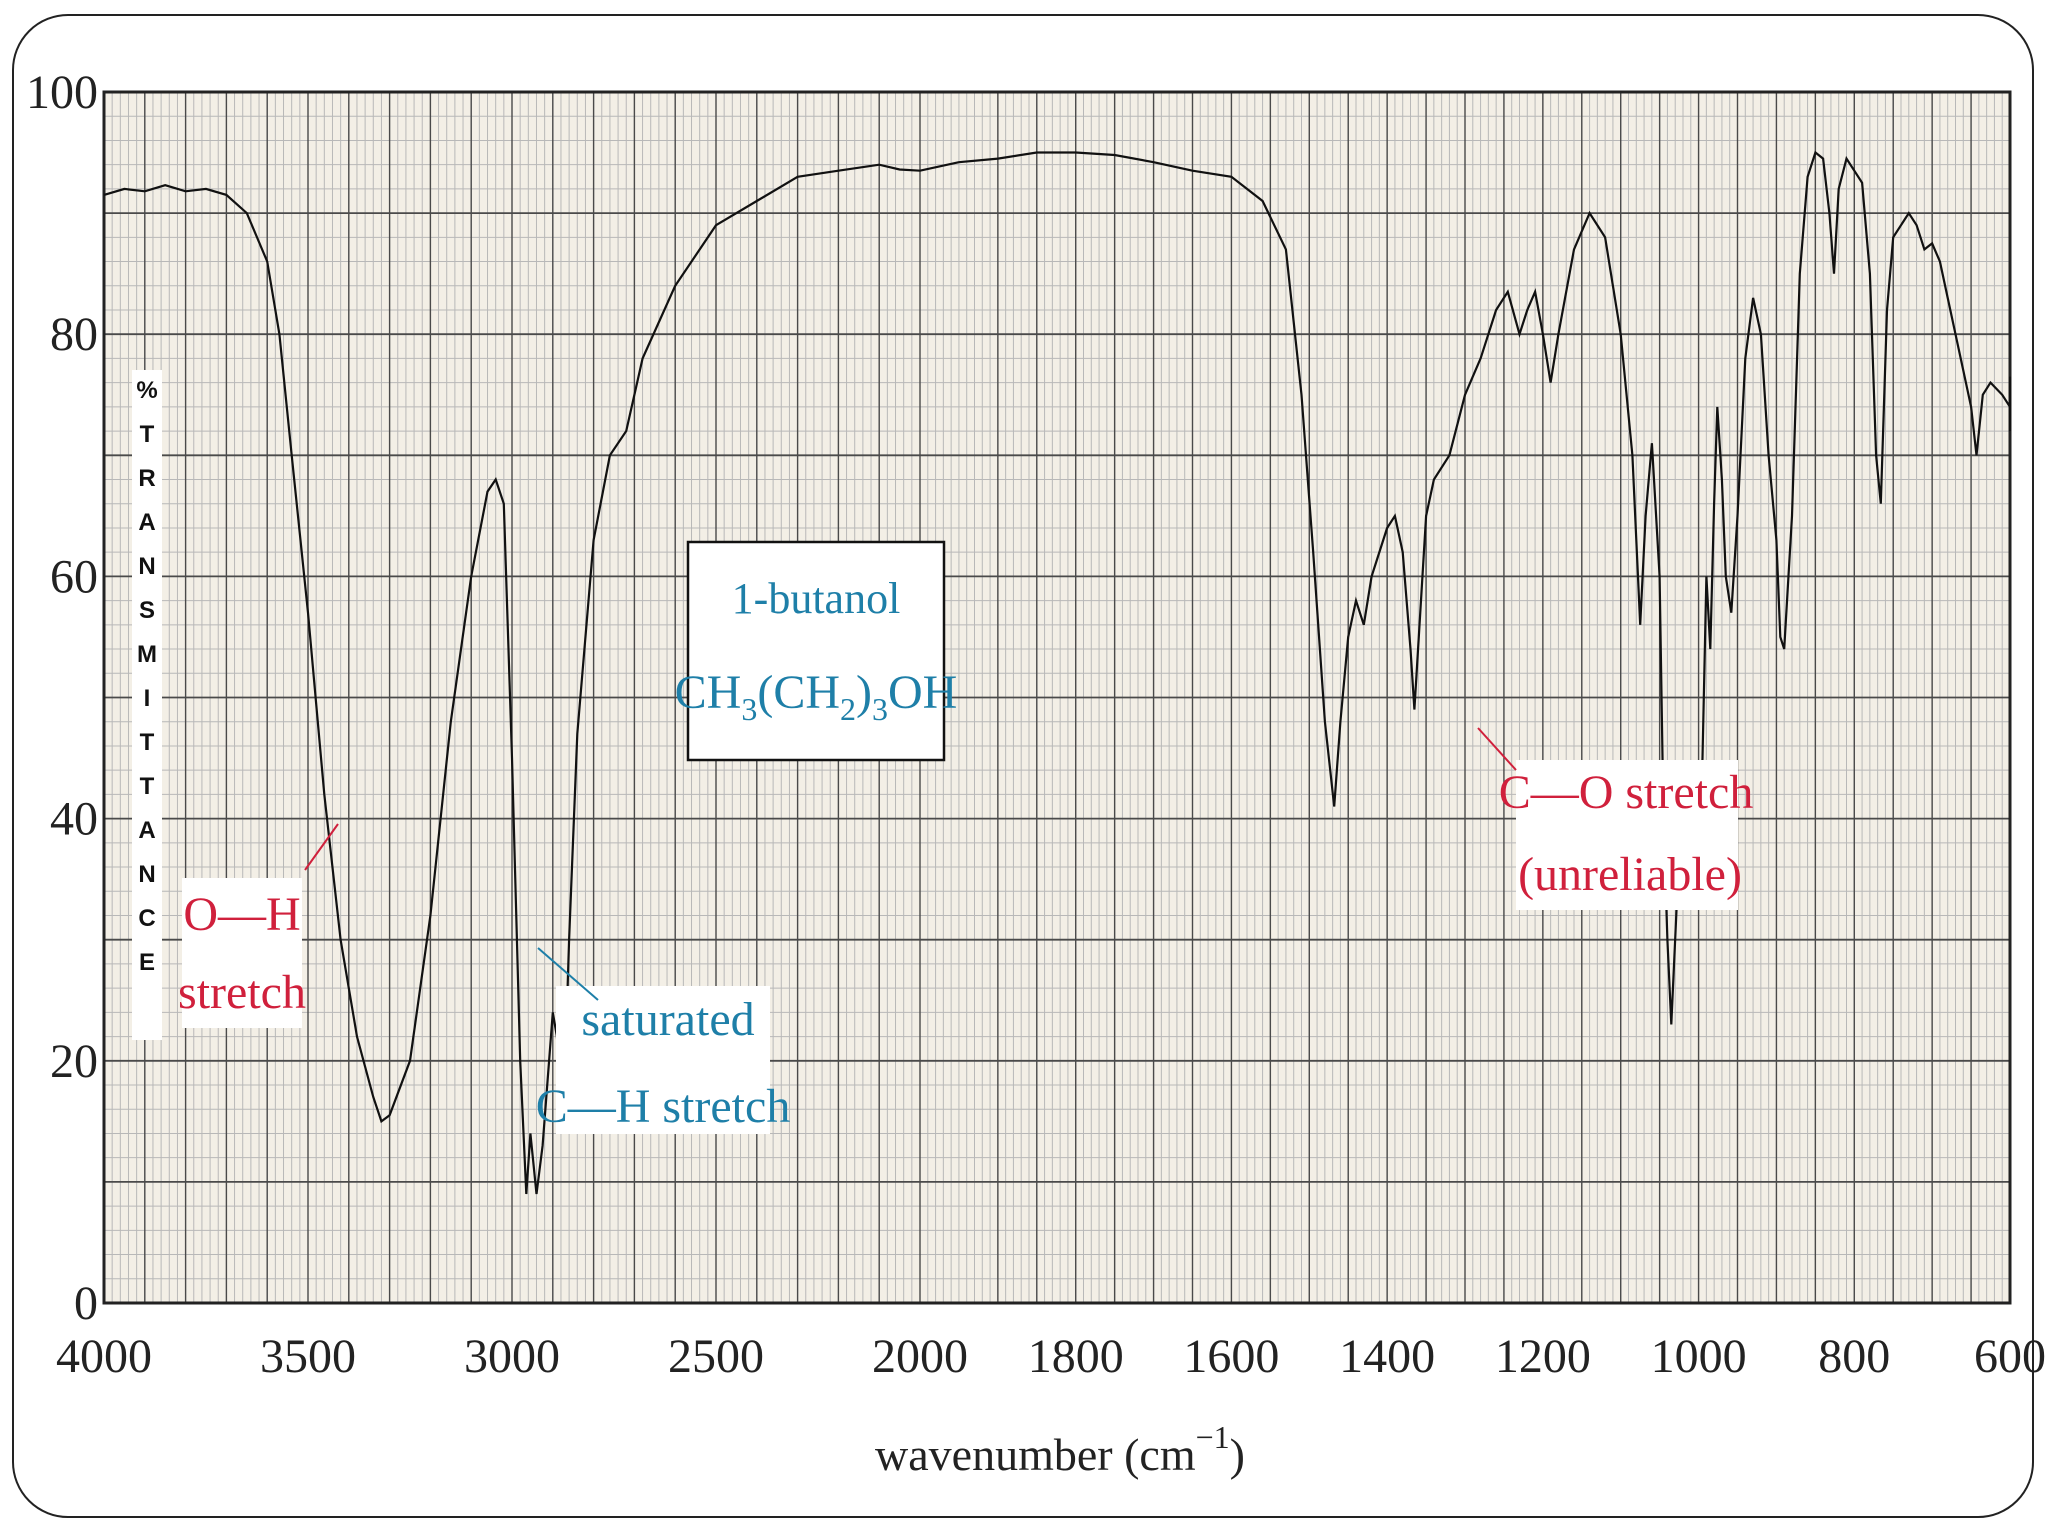 The width and height of the screenshot is (2048, 1536). I want to click on x-tick-label: 3500, so click(308, 1356).